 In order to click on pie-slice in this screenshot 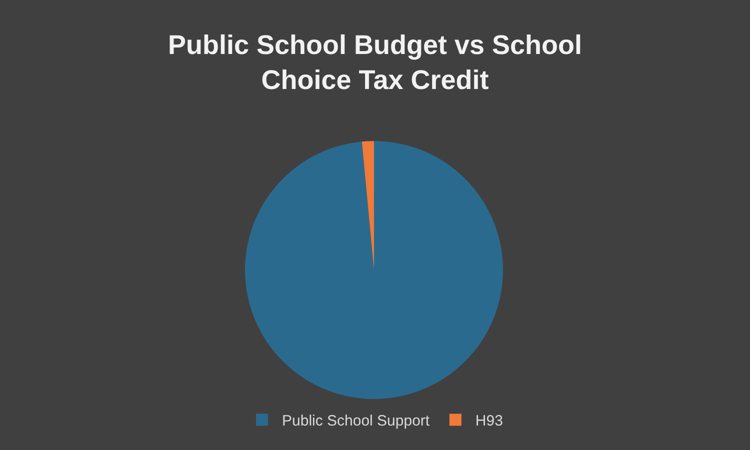, I will do `click(368, 205)`.